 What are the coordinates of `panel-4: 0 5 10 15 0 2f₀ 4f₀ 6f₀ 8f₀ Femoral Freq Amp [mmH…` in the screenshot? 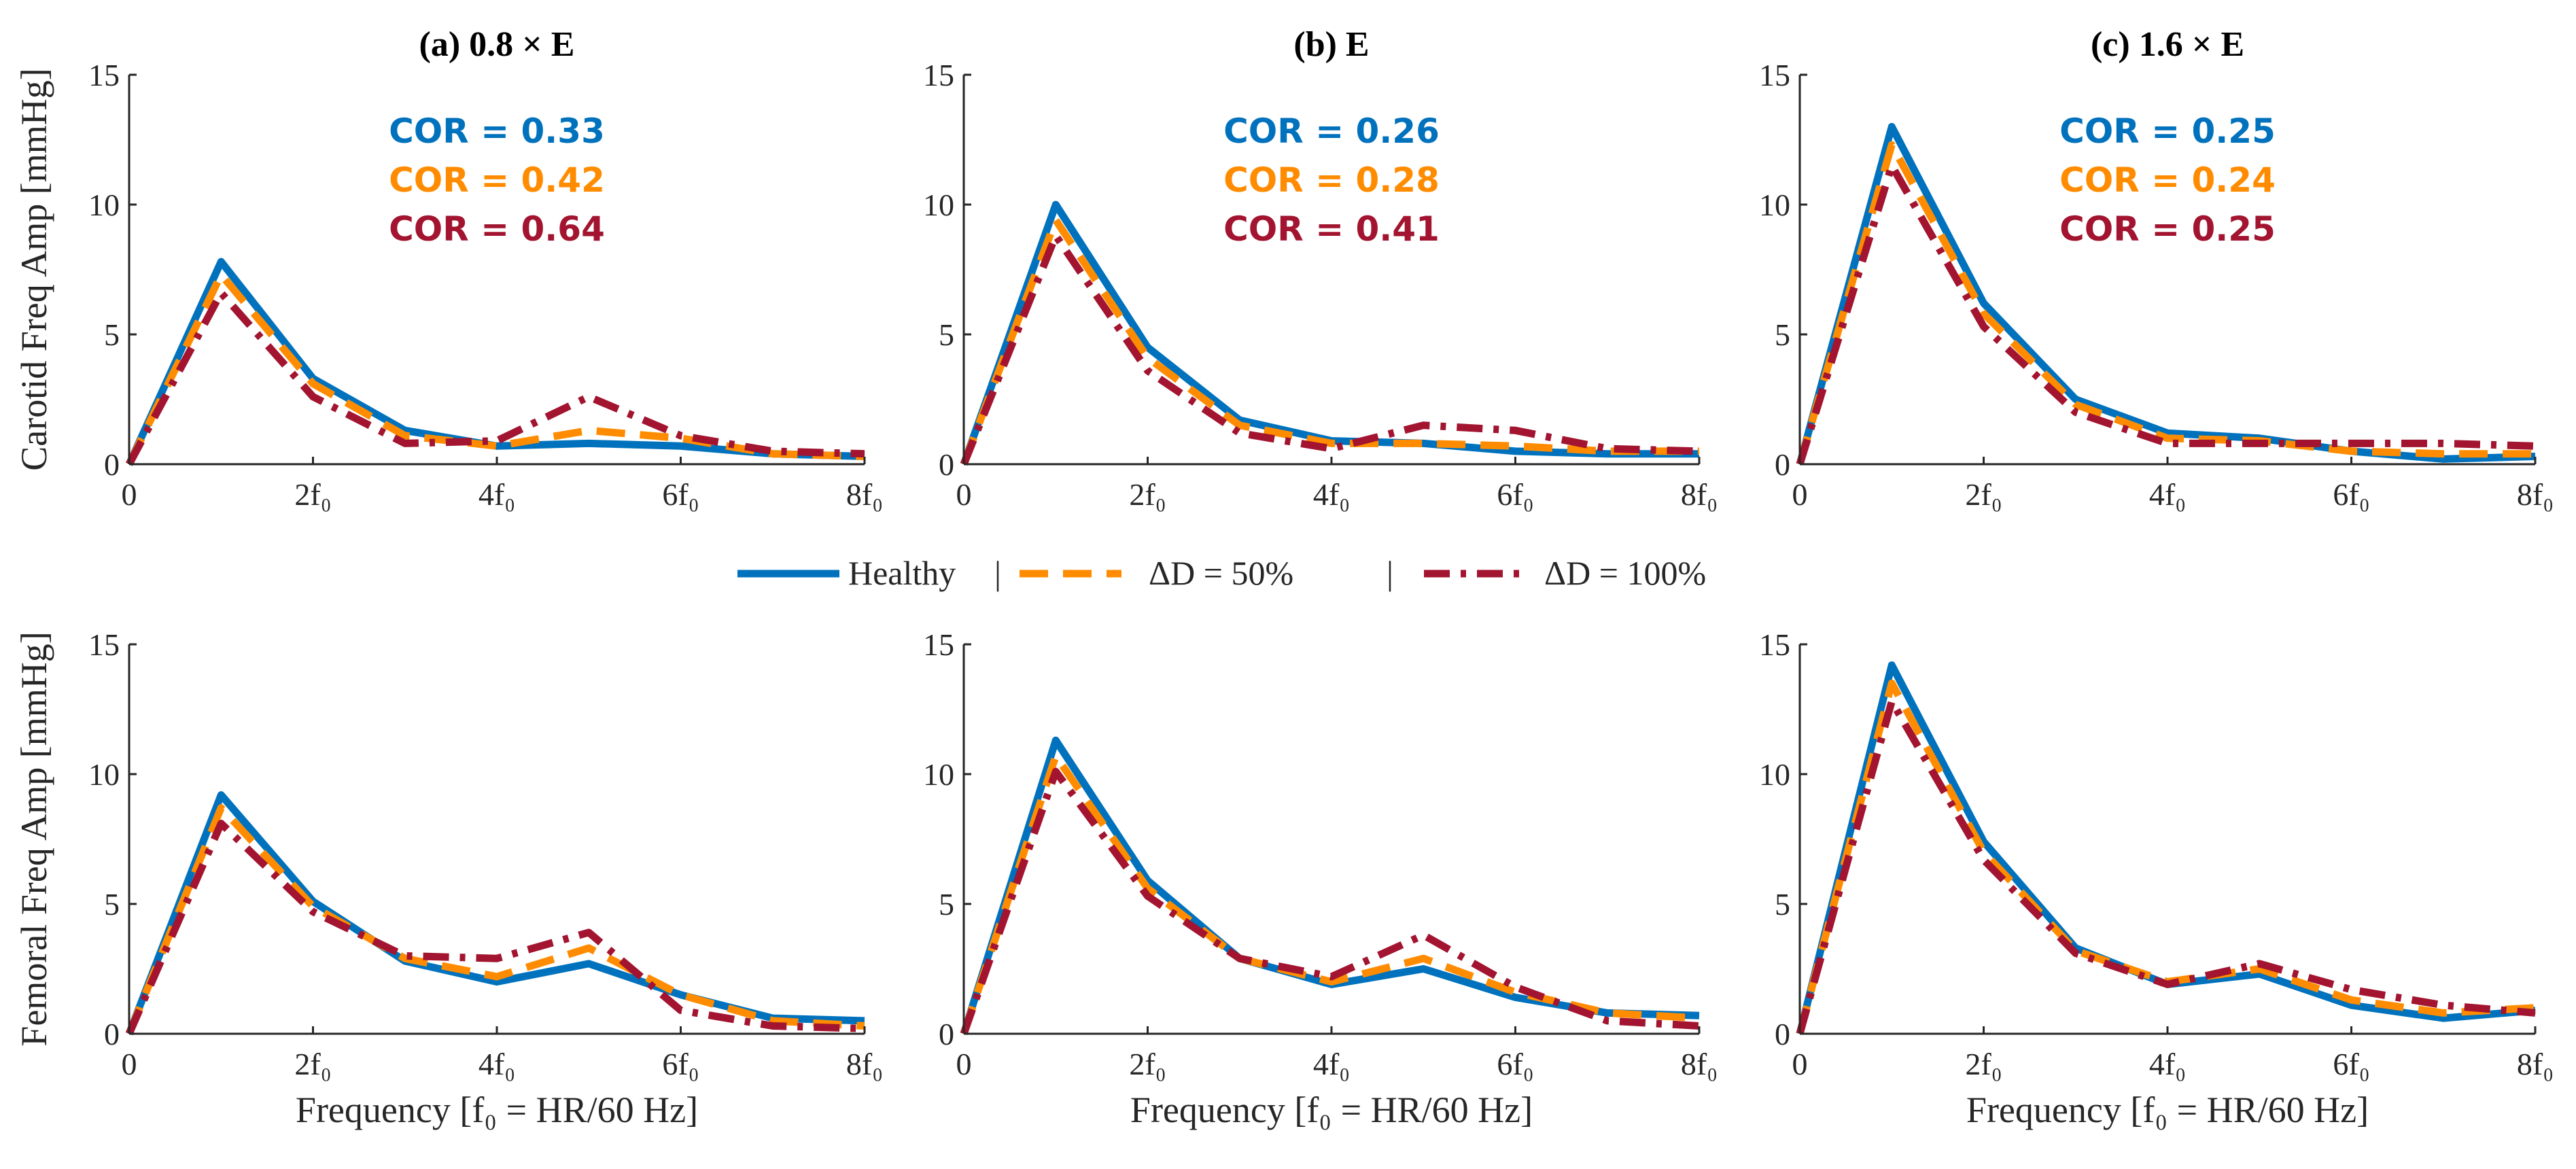 It's located at (448, 878).